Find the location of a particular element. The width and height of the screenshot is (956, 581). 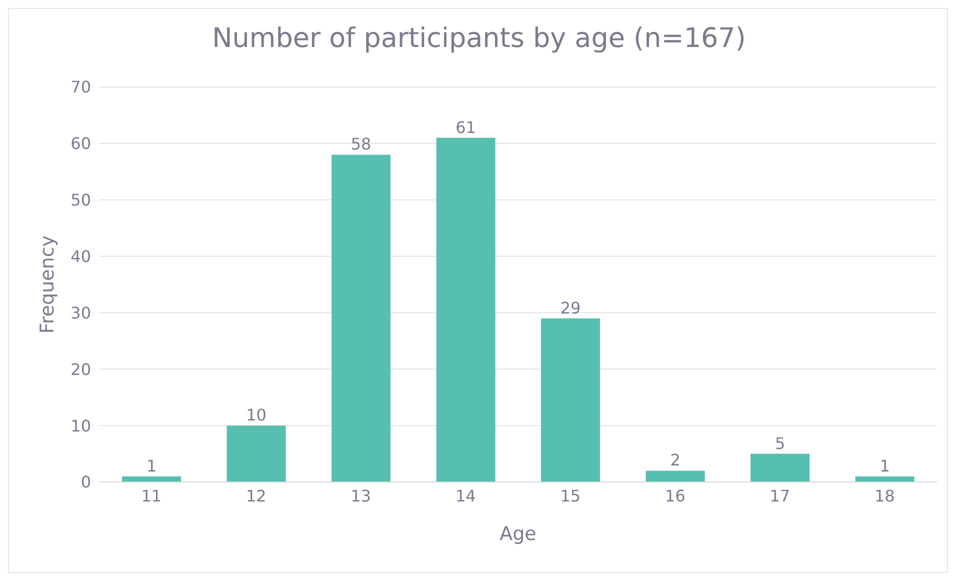

y-tick-label: 50 is located at coordinates (80, 200).